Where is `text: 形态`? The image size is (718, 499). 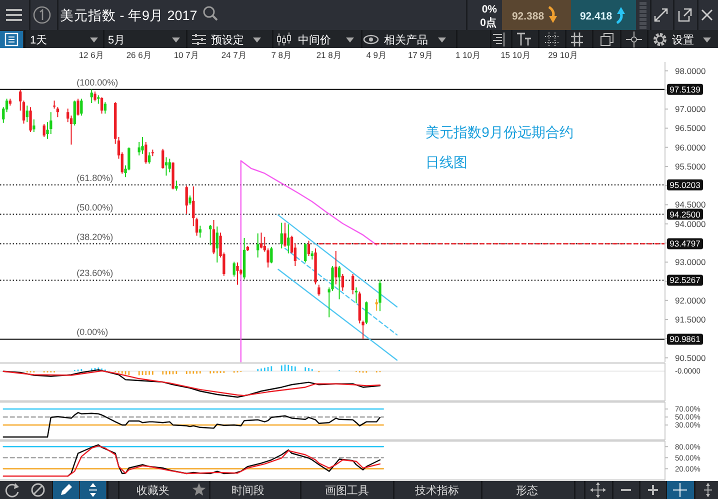
text: 形态 is located at coordinates (527, 490).